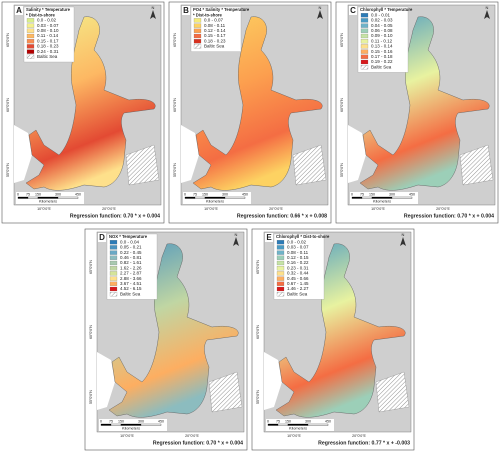 This screenshot has width=500, height=452. Describe the element at coordinates (131, 273) in the screenshot. I see `legend-label: 2.27 - 2.87` at that location.